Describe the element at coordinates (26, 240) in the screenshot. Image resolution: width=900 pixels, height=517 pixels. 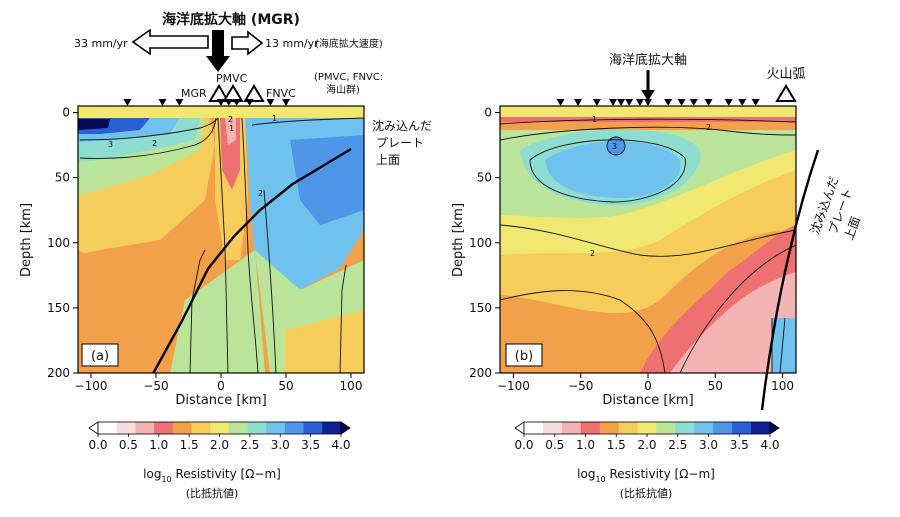
I see `panel-a-ylabel: Depth [km]` at that location.